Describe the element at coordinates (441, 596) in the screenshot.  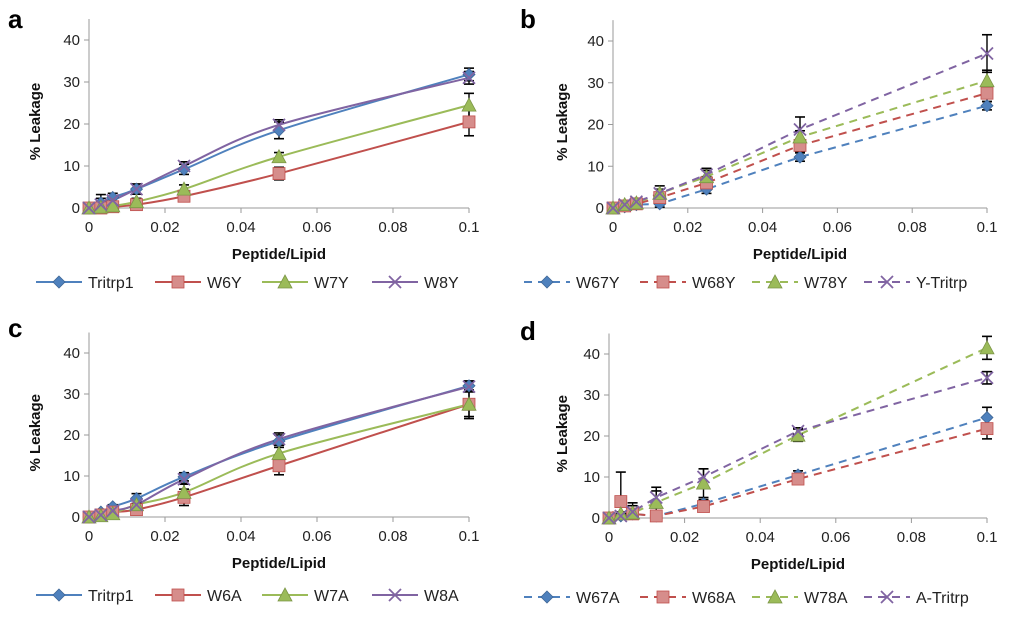
I see `legend-label: W8A` at that location.